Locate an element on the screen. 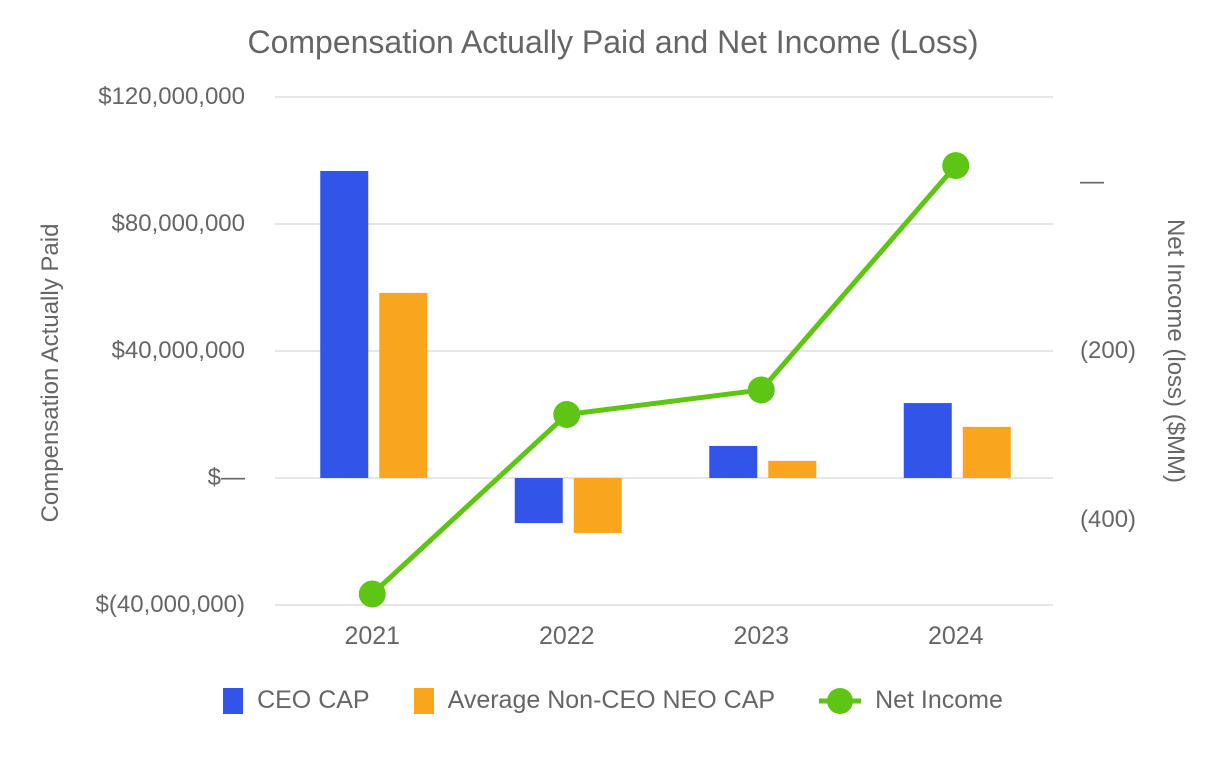 Image resolution: width=1226 pixels, height=760 pixels. neo-cap-swatch-icon is located at coordinates (423, 700).